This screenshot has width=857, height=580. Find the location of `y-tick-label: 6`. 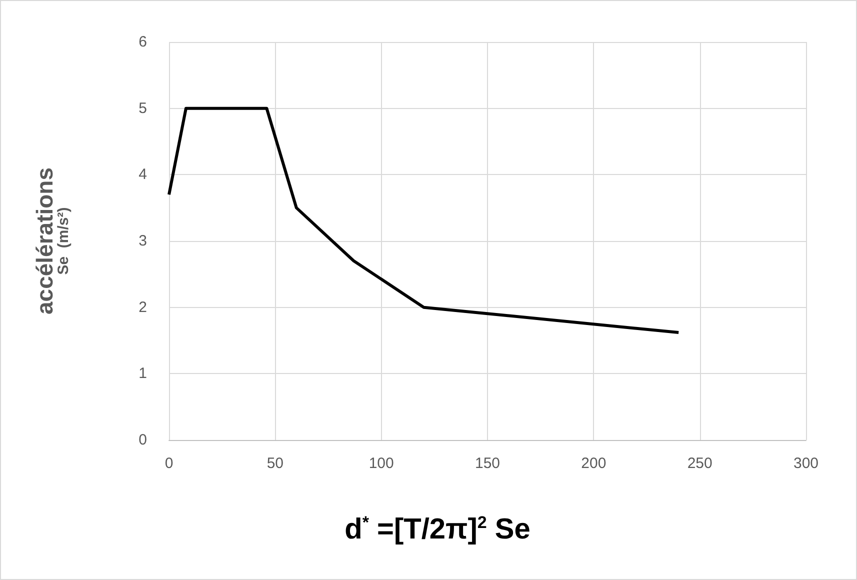

y-tick-label: 6 is located at coordinates (142, 42).